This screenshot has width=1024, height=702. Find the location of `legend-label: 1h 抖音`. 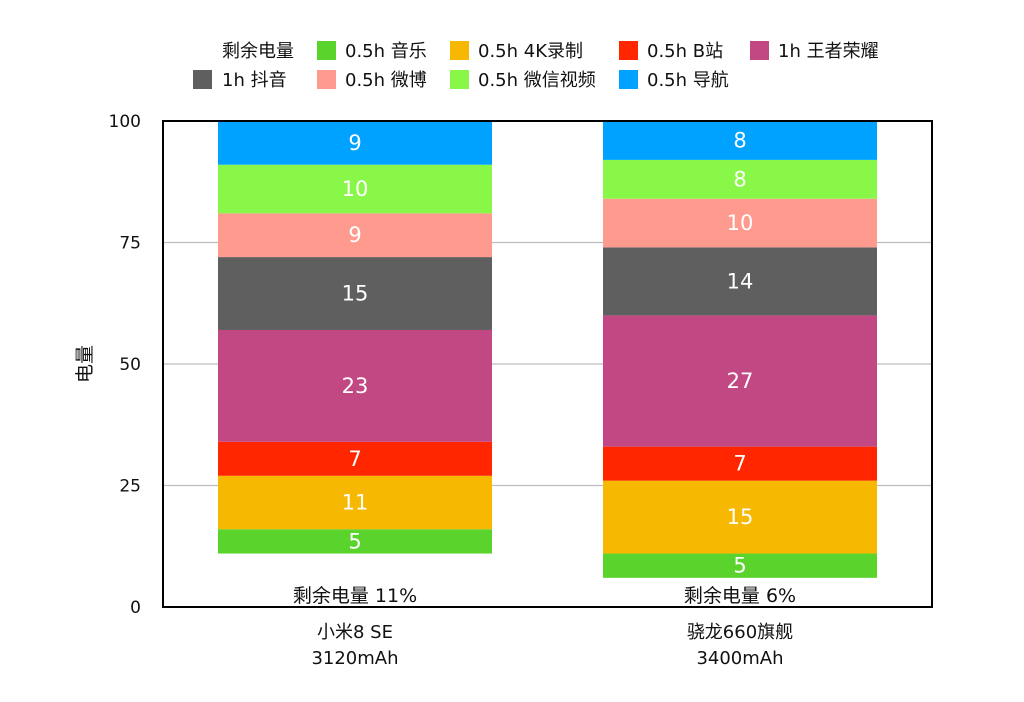

legend-label: 1h 抖音 is located at coordinates (254, 80).